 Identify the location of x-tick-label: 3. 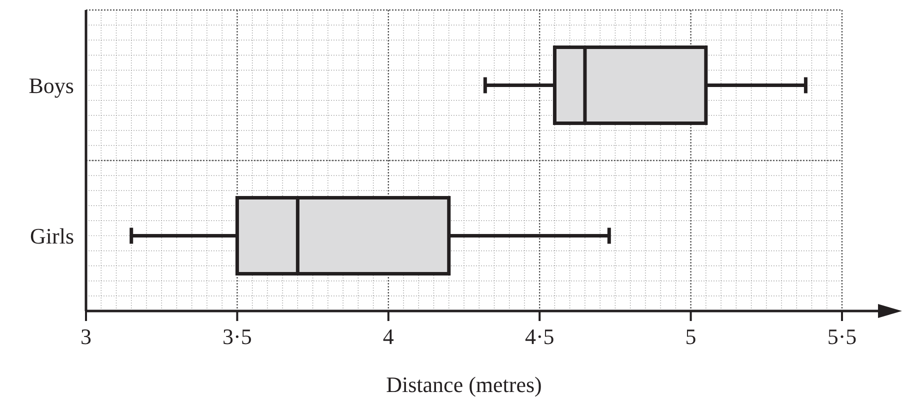
(86, 336).